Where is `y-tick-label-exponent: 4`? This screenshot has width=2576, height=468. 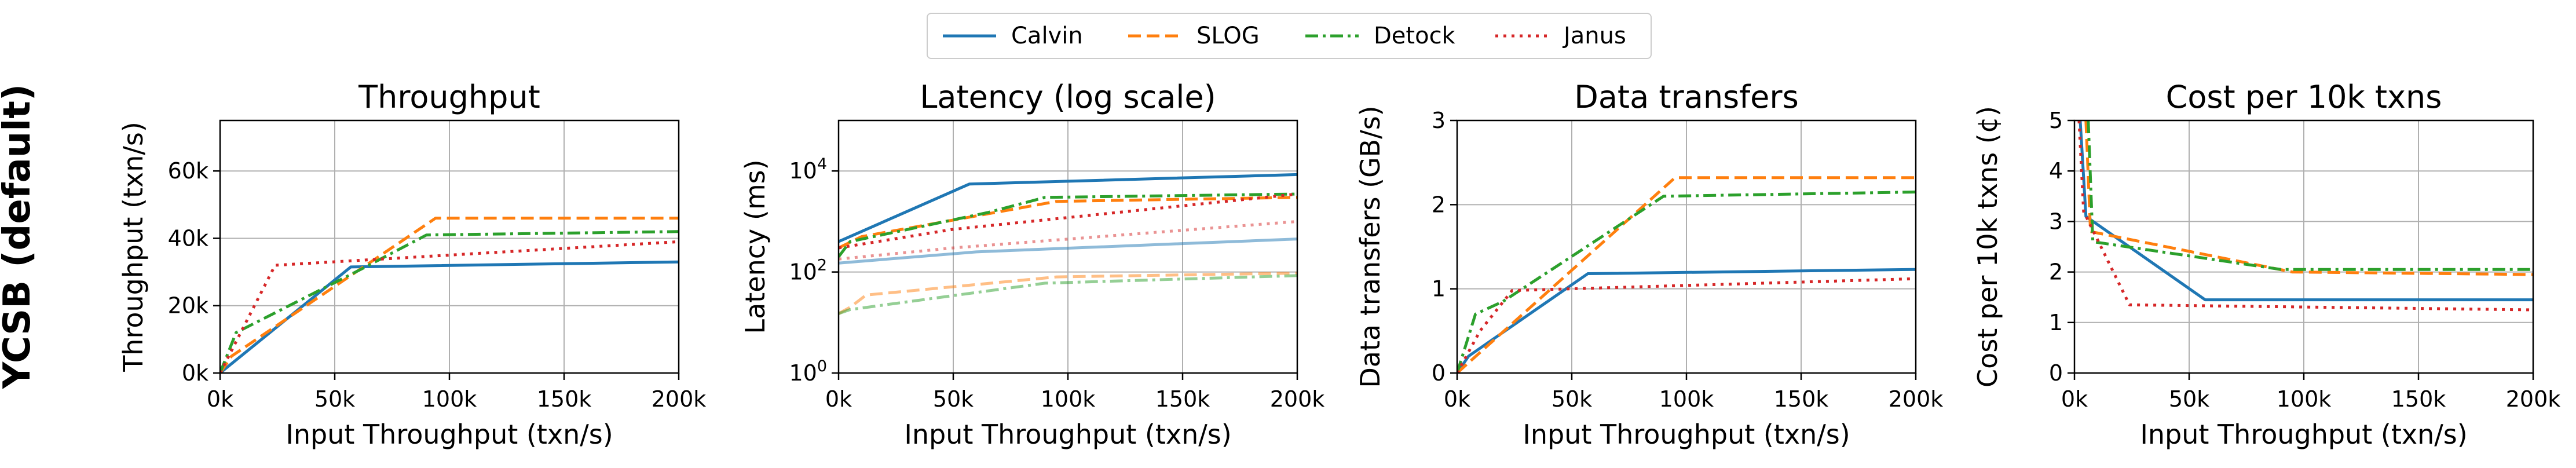
y-tick-label-exponent: 4 is located at coordinates (822, 164).